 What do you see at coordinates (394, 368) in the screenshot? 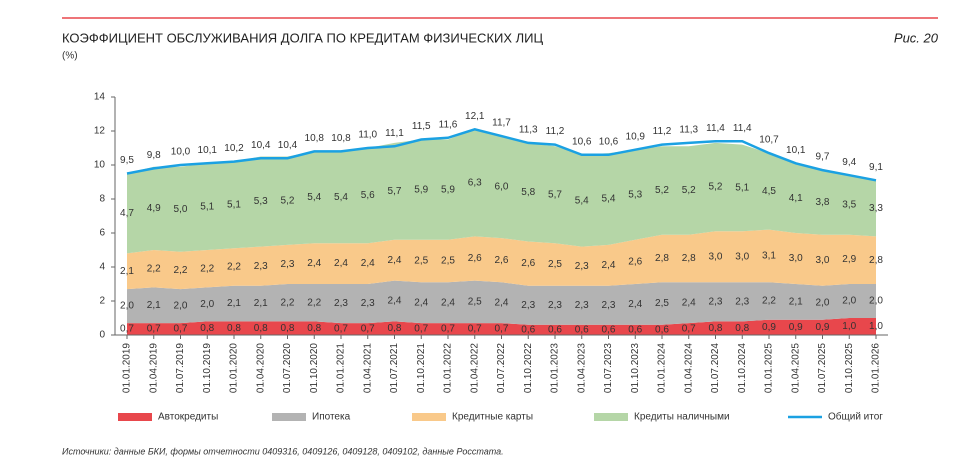
I see `x-tick-label: 01.07.2021` at bounding box center [394, 368].